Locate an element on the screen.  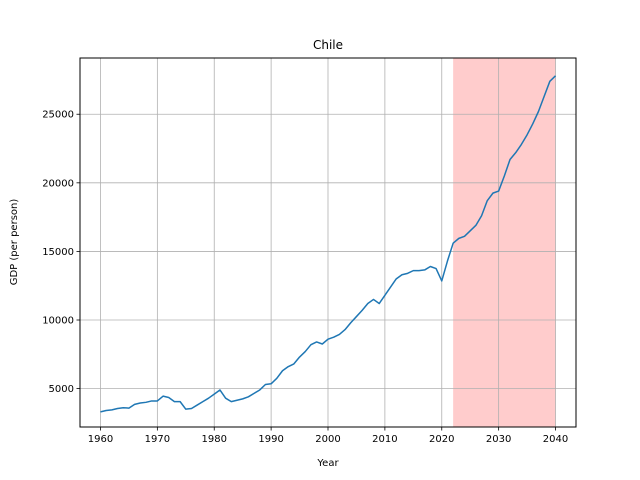
x-tick-label: 2000 is located at coordinates (327, 439).